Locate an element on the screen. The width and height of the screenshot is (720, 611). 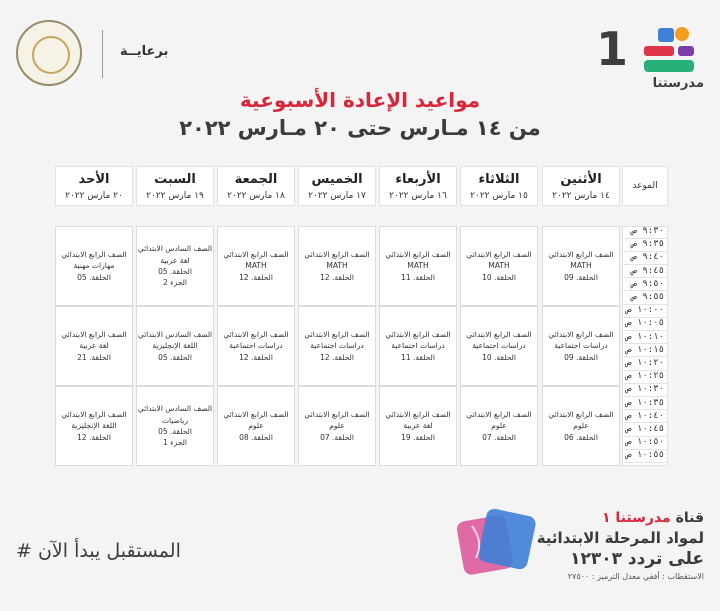
schedule-cell: الصف الرابع الابتدائي MATH الحلقة. 10 is located at coordinates (499, 266).